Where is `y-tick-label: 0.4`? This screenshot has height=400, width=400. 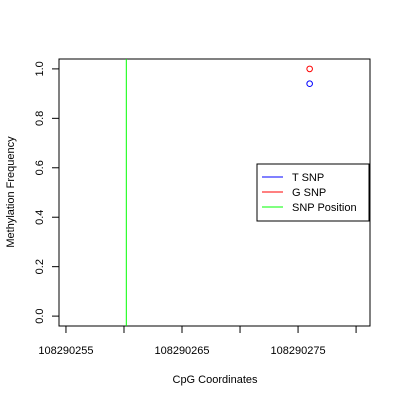 y-tick-label: 0.4 is located at coordinates (40, 217).